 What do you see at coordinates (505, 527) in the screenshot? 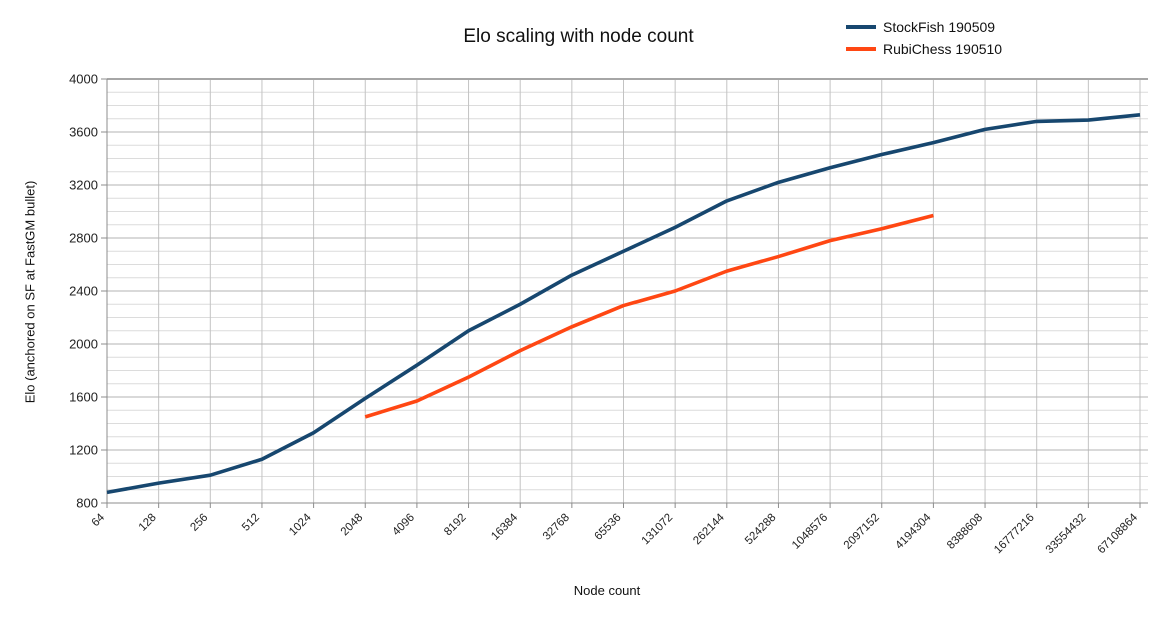
I see `x-tick-label: 16384` at bounding box center [505, 527].